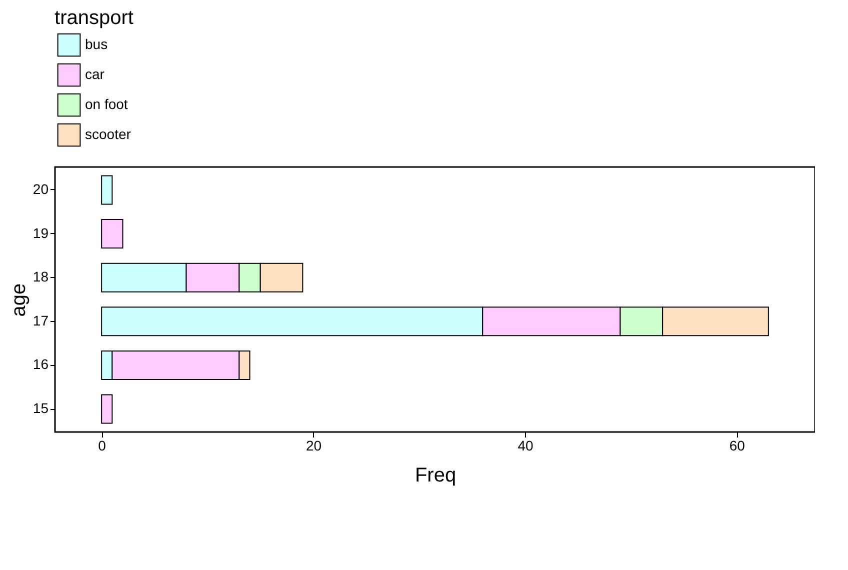 Image resolution: width=848 pixels, height=570 pixels. What do you see at coordinates (40, 276) in the screenshot?
I see `y-tick-label: 18` at bounding box center [40, 276].